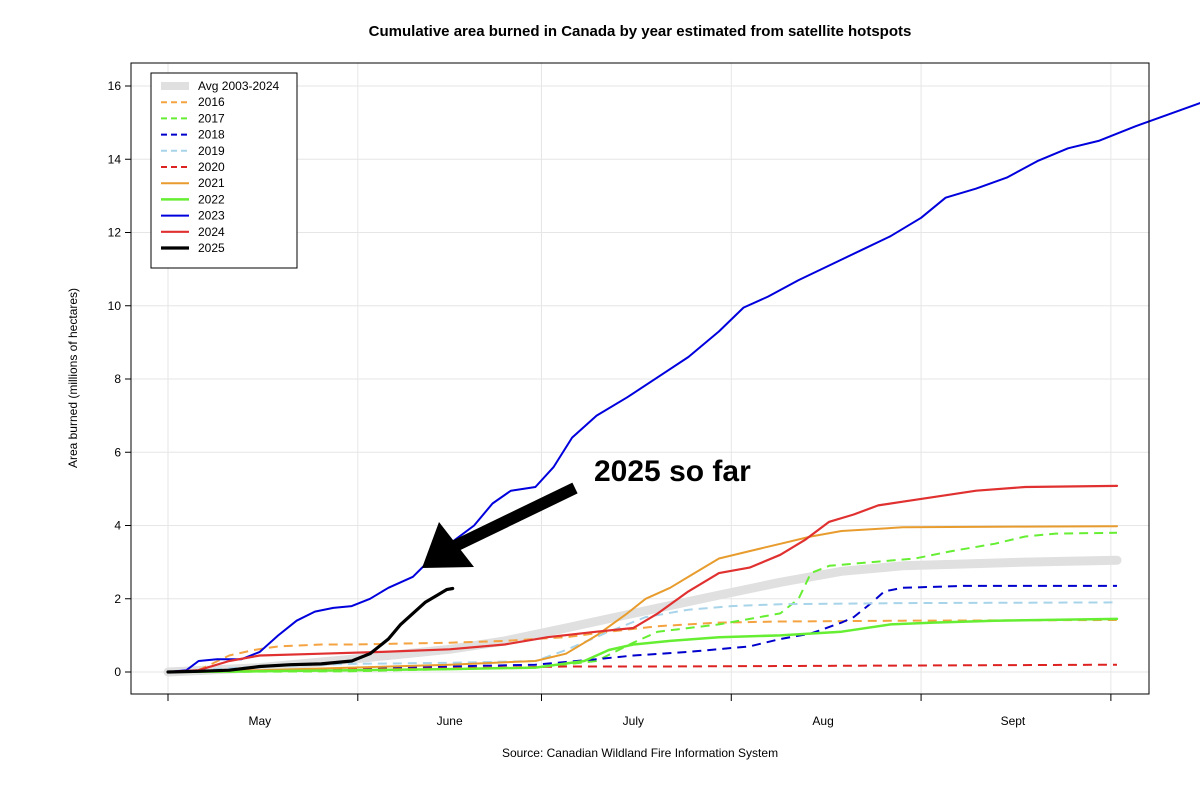 Image resolution: width=1200 pixels, height=786 pixels. What do you see at coordinates (211, 151) in the screenshot?
I see `legend-label: 2019` at bounding box center [211, 151].